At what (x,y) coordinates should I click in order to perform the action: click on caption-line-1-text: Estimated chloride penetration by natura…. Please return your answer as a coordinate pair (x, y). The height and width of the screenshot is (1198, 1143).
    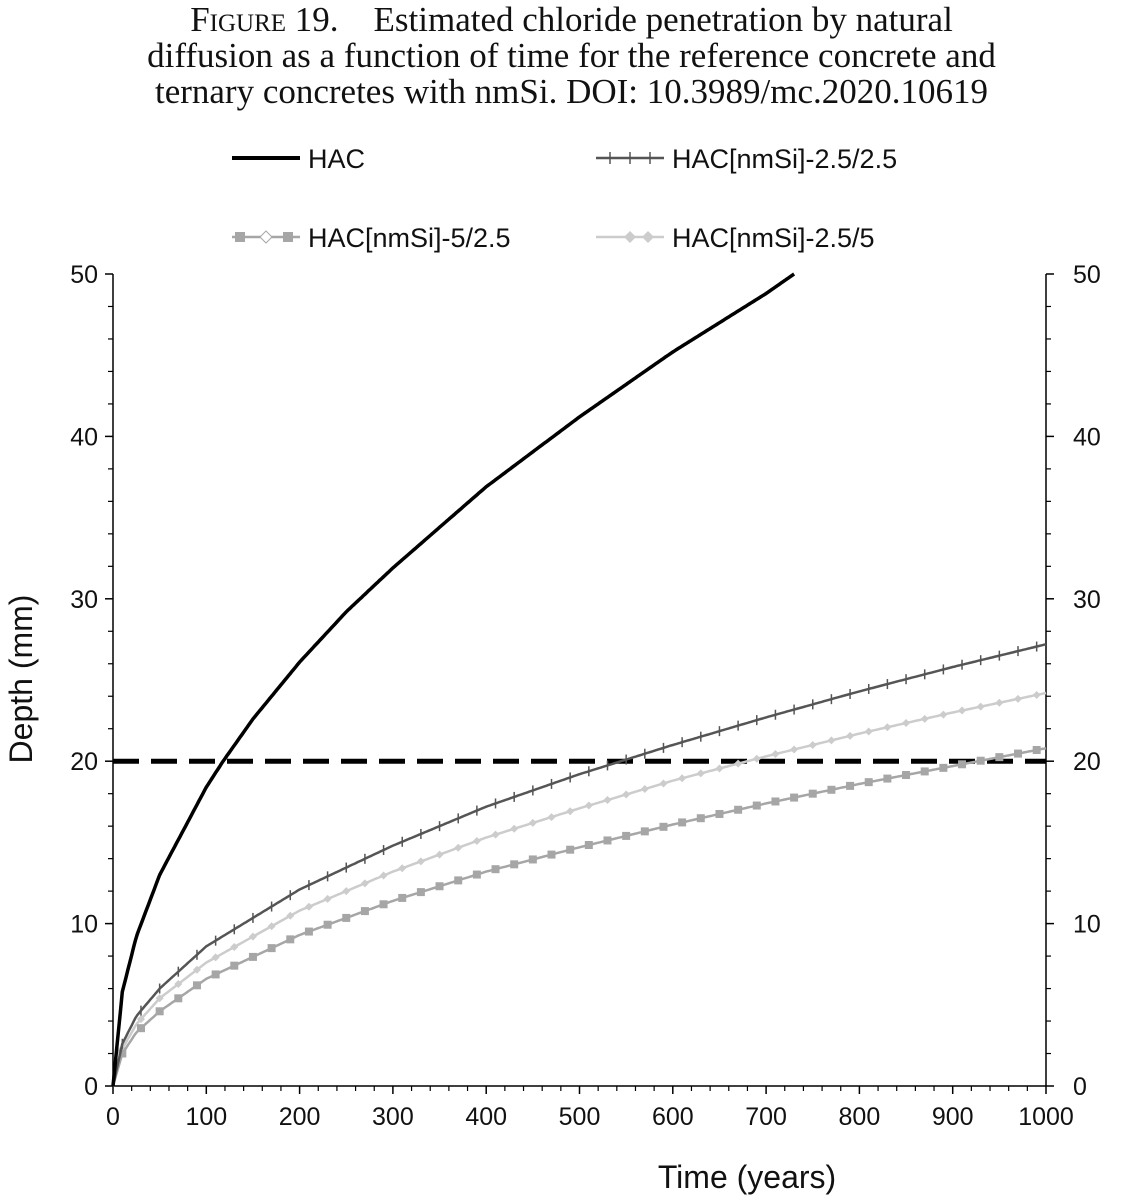
    Looking at the image, I should click on (663, 19).